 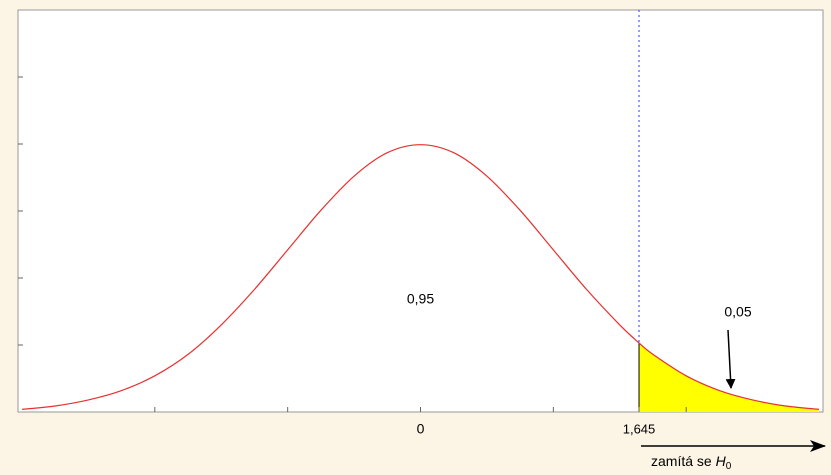 I want to click on rejection-label: zamítá se H0, so click(x=691, y=462).